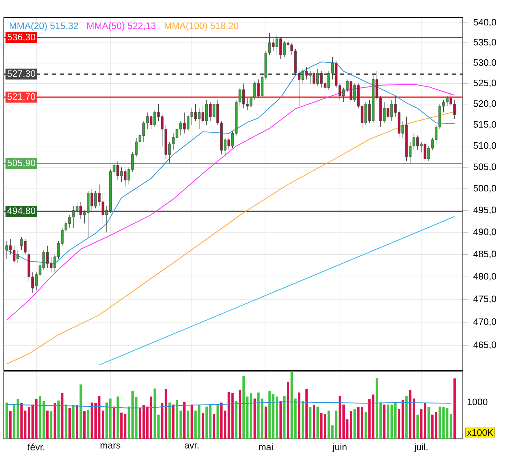 The width and height of the screenshot is (512, 470). I want to click on x-tick-label: févr., so click(36, 447).